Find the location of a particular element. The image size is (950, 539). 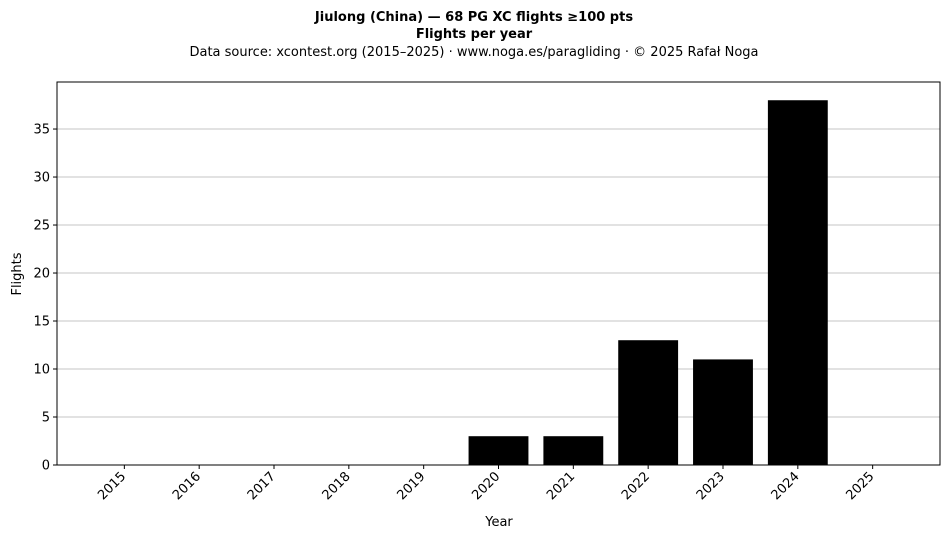

y-tick-label: 5 is located at coordinates (46, 418).